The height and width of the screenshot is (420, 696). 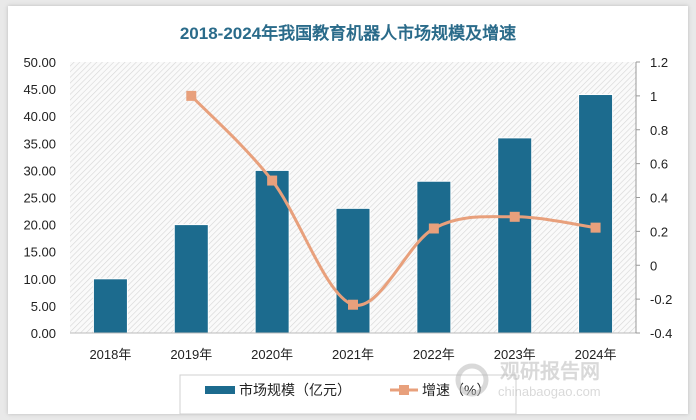 I want to click on chart-title: 2018-2024年我国教育机器人市场规模及增速, so click(x=348, y=33).